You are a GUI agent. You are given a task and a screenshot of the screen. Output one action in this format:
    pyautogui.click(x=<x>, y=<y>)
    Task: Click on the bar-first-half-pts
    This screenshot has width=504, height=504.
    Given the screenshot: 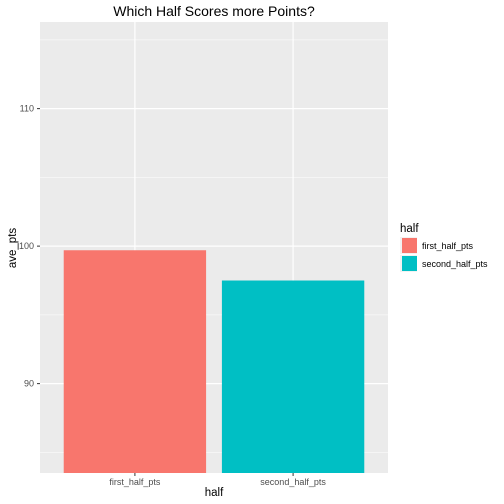 What is the action you would take?
    pyautogui.click(x=135, y=361)
    